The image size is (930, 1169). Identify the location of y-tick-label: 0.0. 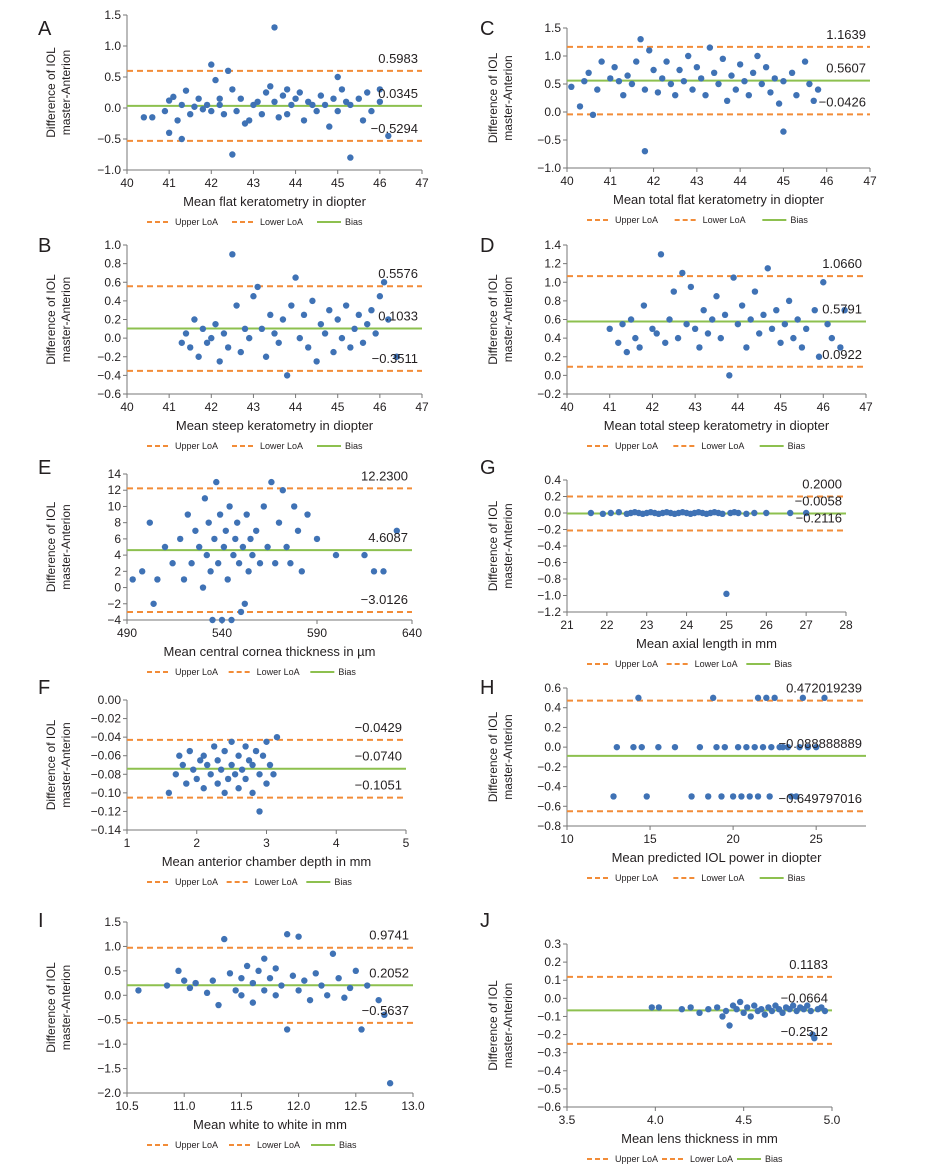
(552, 747).